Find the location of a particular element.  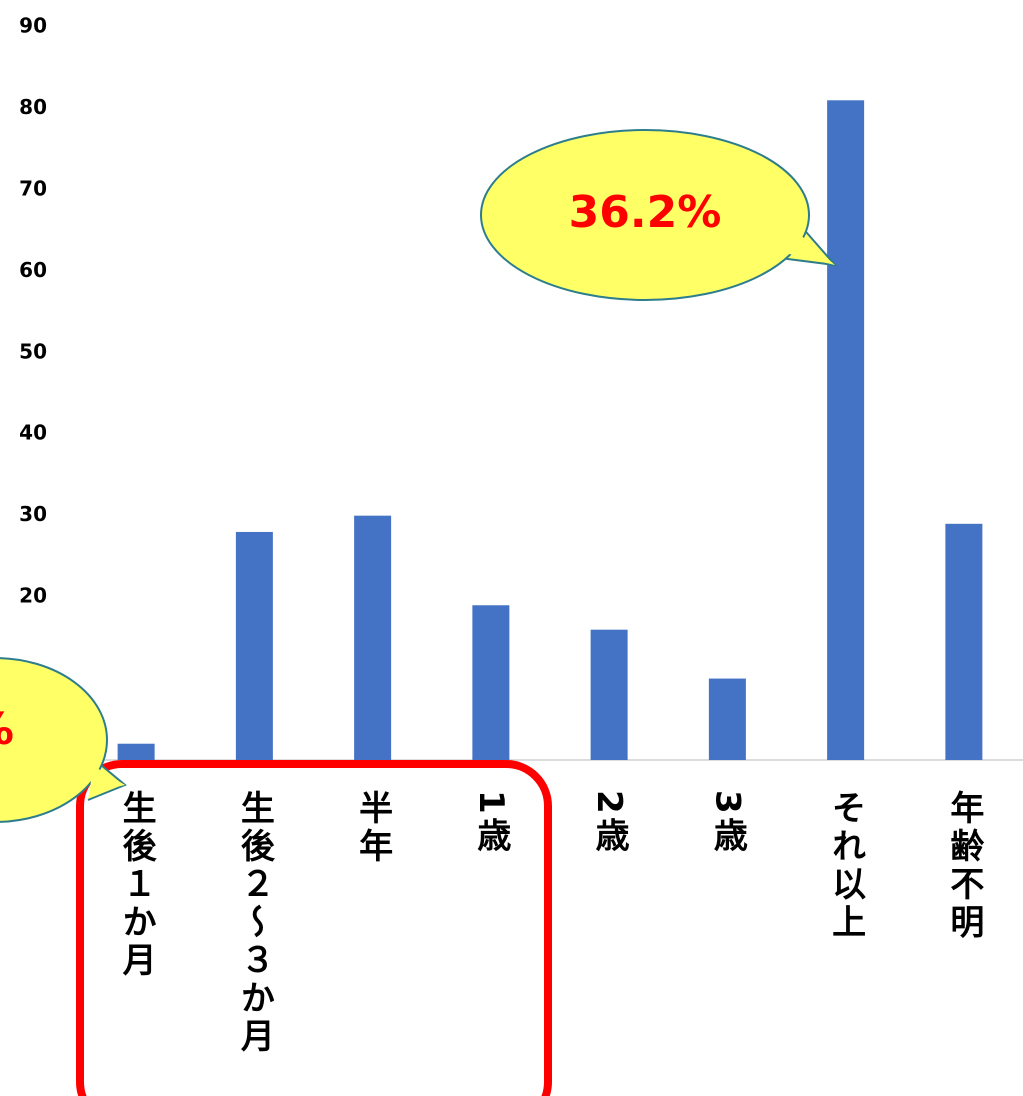

x-tick-label: 年齢不明 is located at coordinates (964, 866).